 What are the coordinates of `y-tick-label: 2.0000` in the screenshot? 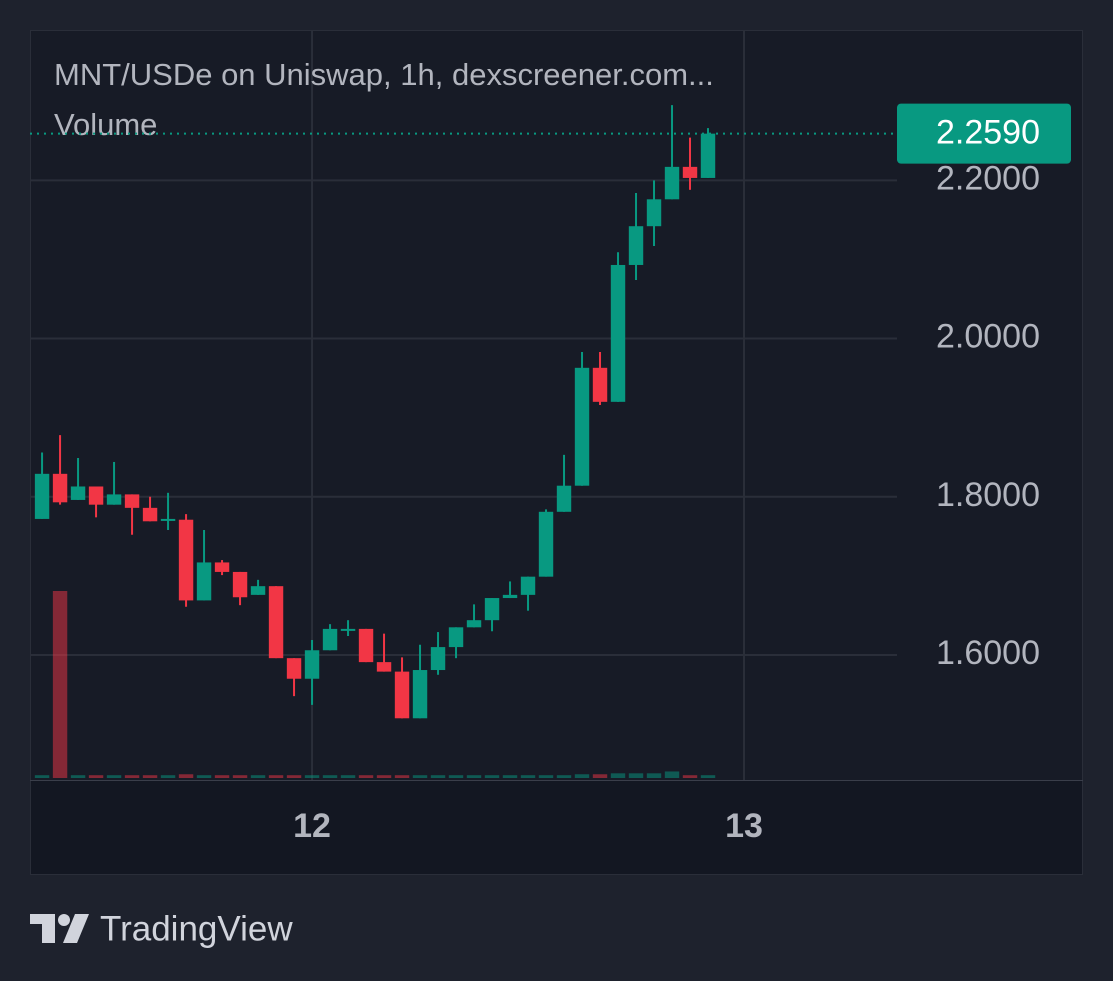 It's located at (988, 337).